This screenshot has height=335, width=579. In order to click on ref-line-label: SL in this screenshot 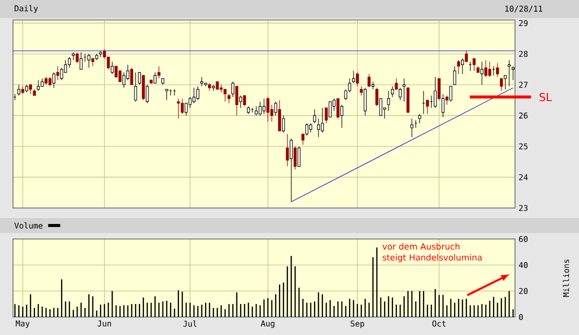, I will do `click(546, 97)`.